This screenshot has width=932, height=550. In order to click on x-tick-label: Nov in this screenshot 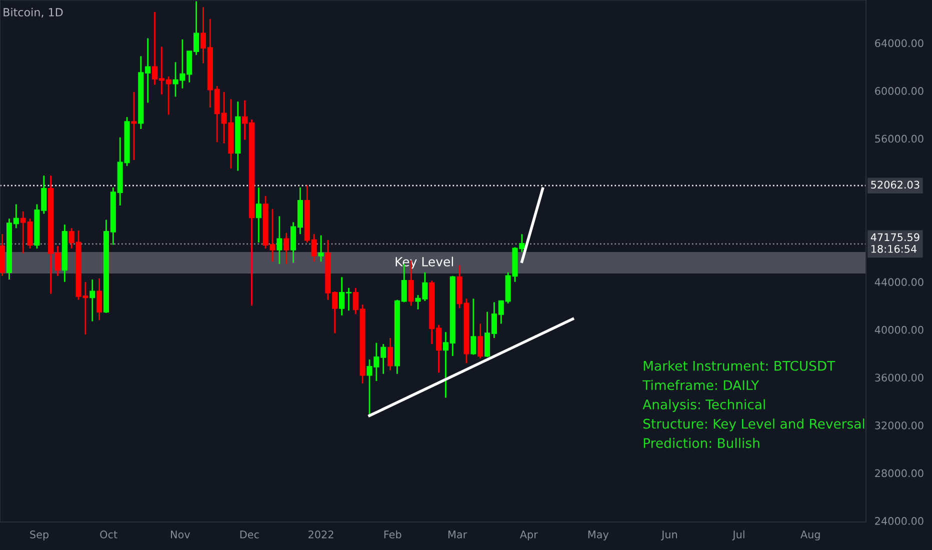, I will do `click(180, 534)`.